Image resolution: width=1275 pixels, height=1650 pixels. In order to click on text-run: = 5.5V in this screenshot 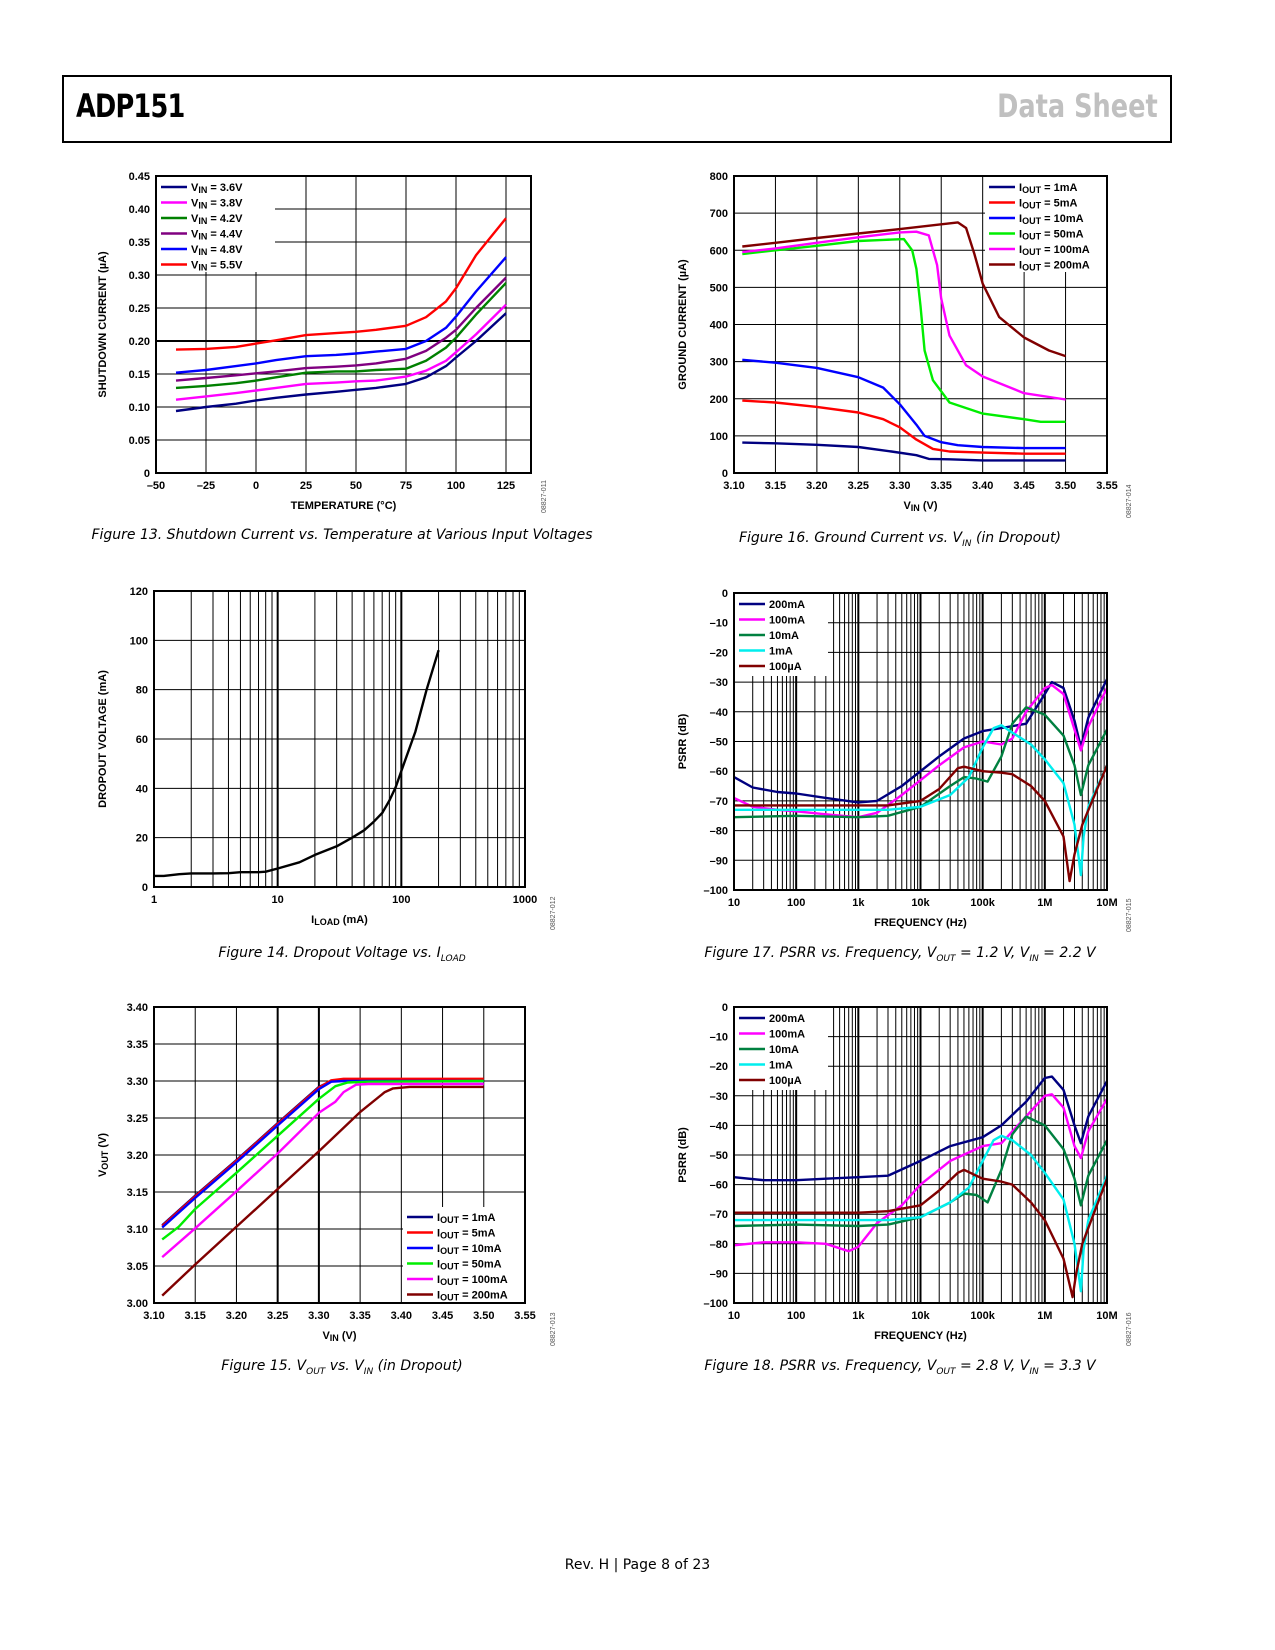, I will do `click(225, 266)`.